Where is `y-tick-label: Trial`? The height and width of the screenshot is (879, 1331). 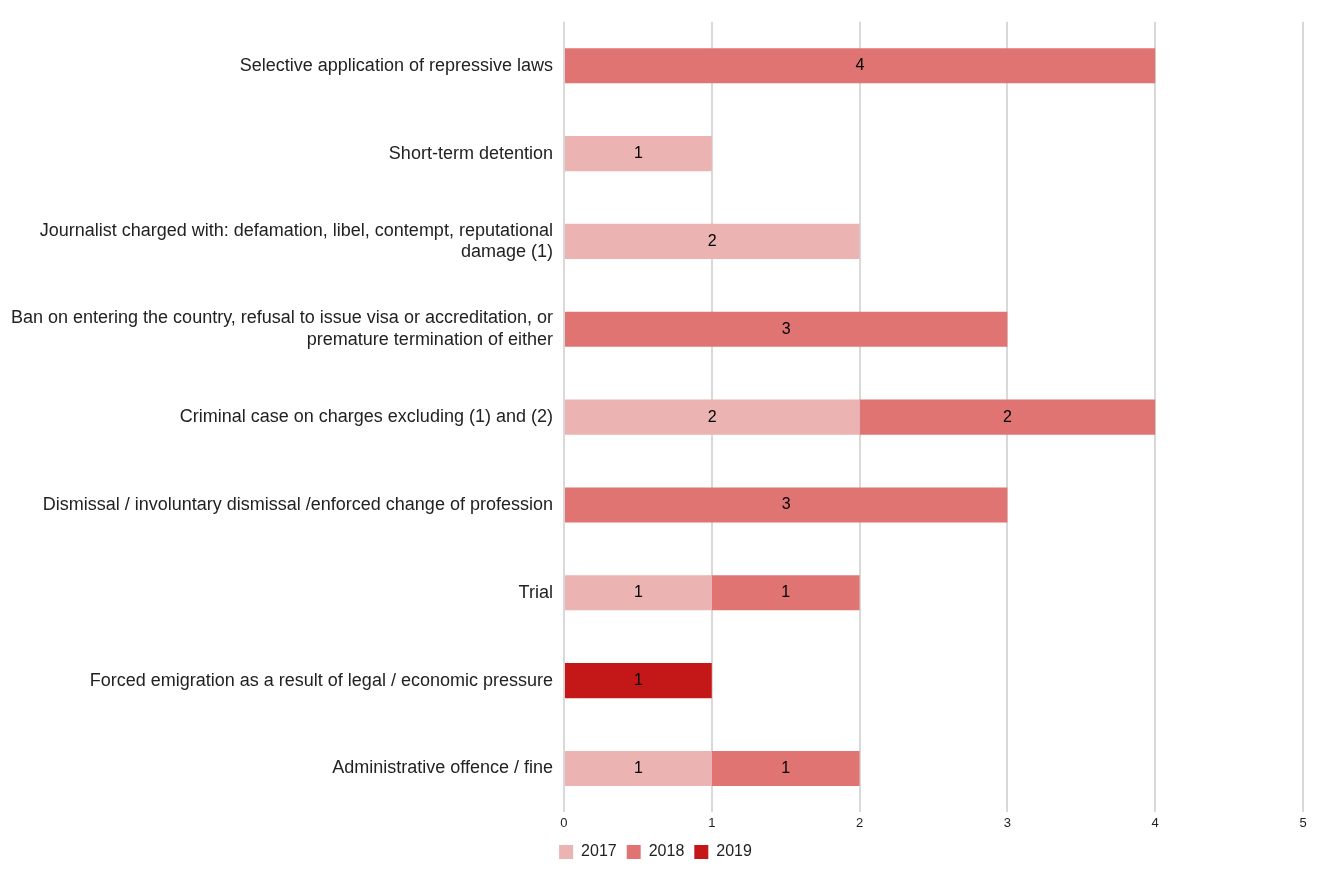 y-tick-label: Trial is located at coordinates (535, 591).